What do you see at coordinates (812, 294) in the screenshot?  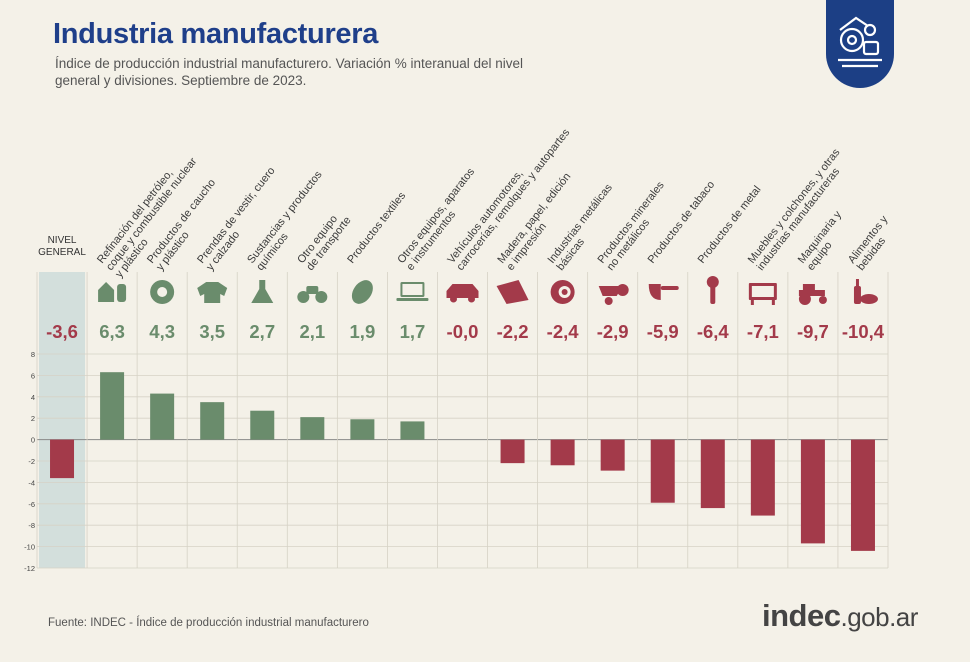 I see `tractor-icon` at bounding box center [812, 294].